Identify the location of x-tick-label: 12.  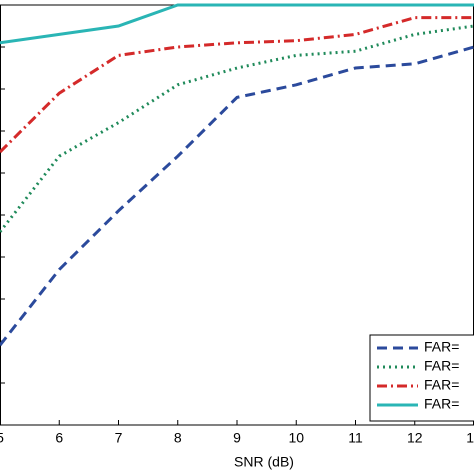
(415, 438).